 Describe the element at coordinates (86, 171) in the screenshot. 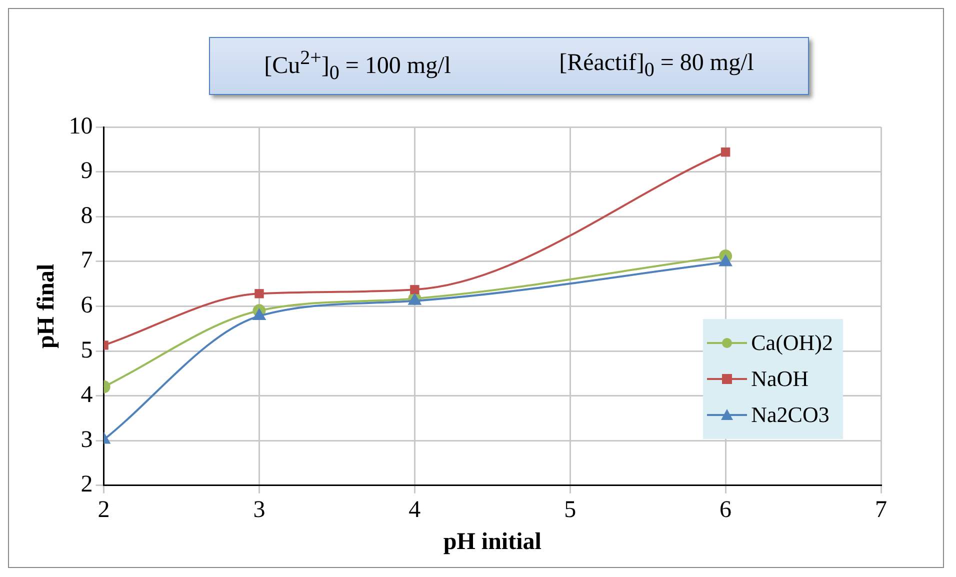

I see `y-tick-label: 9` at that location.